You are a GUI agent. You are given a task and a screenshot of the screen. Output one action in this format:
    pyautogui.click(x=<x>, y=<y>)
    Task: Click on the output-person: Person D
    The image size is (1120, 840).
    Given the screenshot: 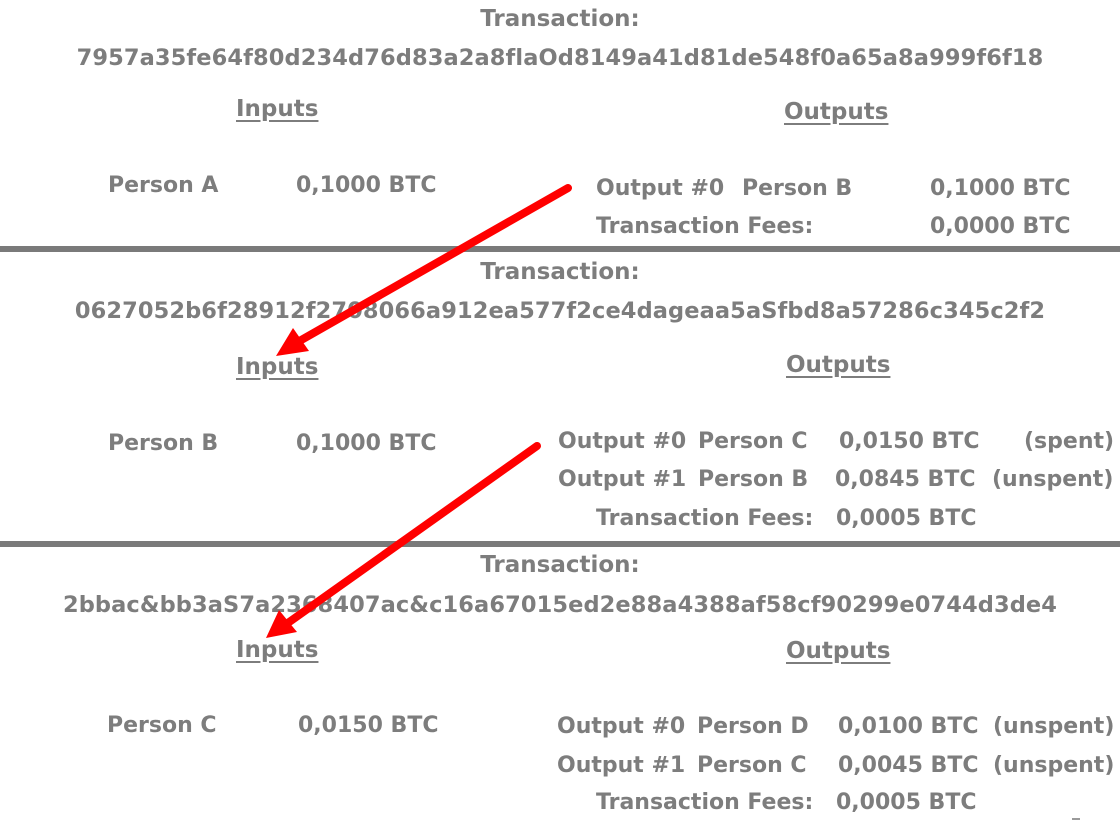 What is the action you would take?
    pyautogui.click(x=753, y=726)
    